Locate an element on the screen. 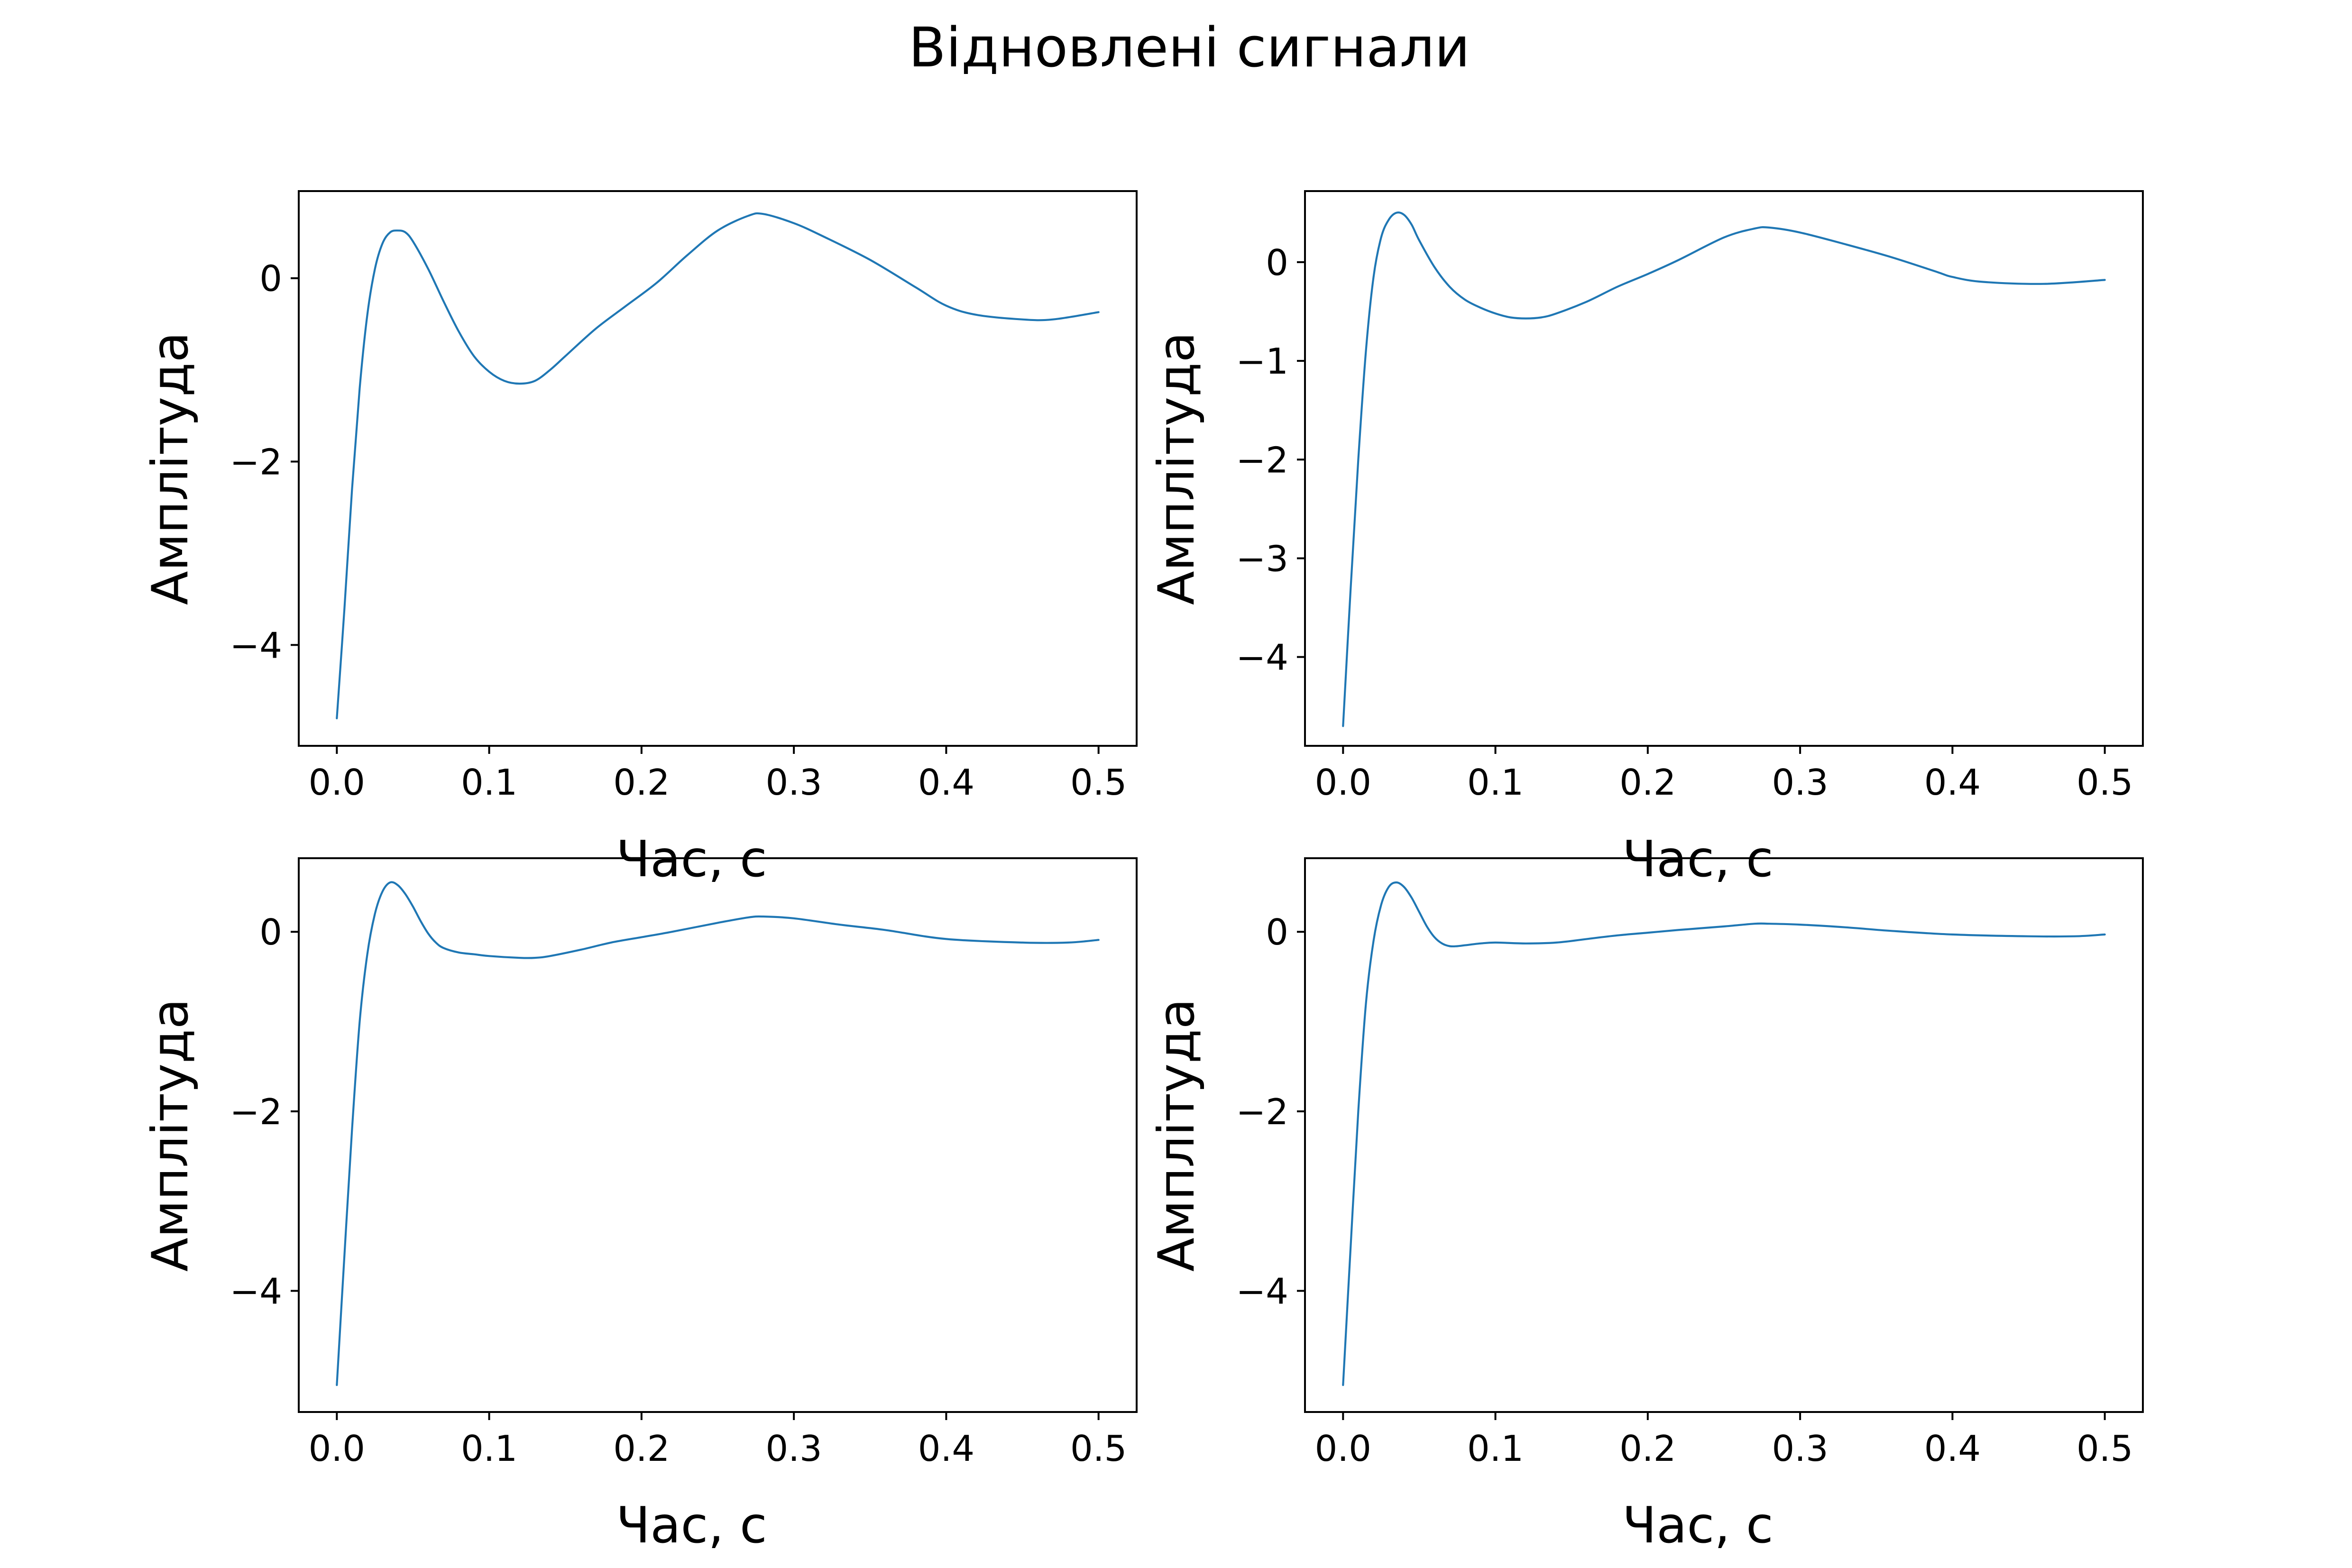 The image size is (2352, 1568). y-tick-label: −3 is located at coordinates (1262, 558).